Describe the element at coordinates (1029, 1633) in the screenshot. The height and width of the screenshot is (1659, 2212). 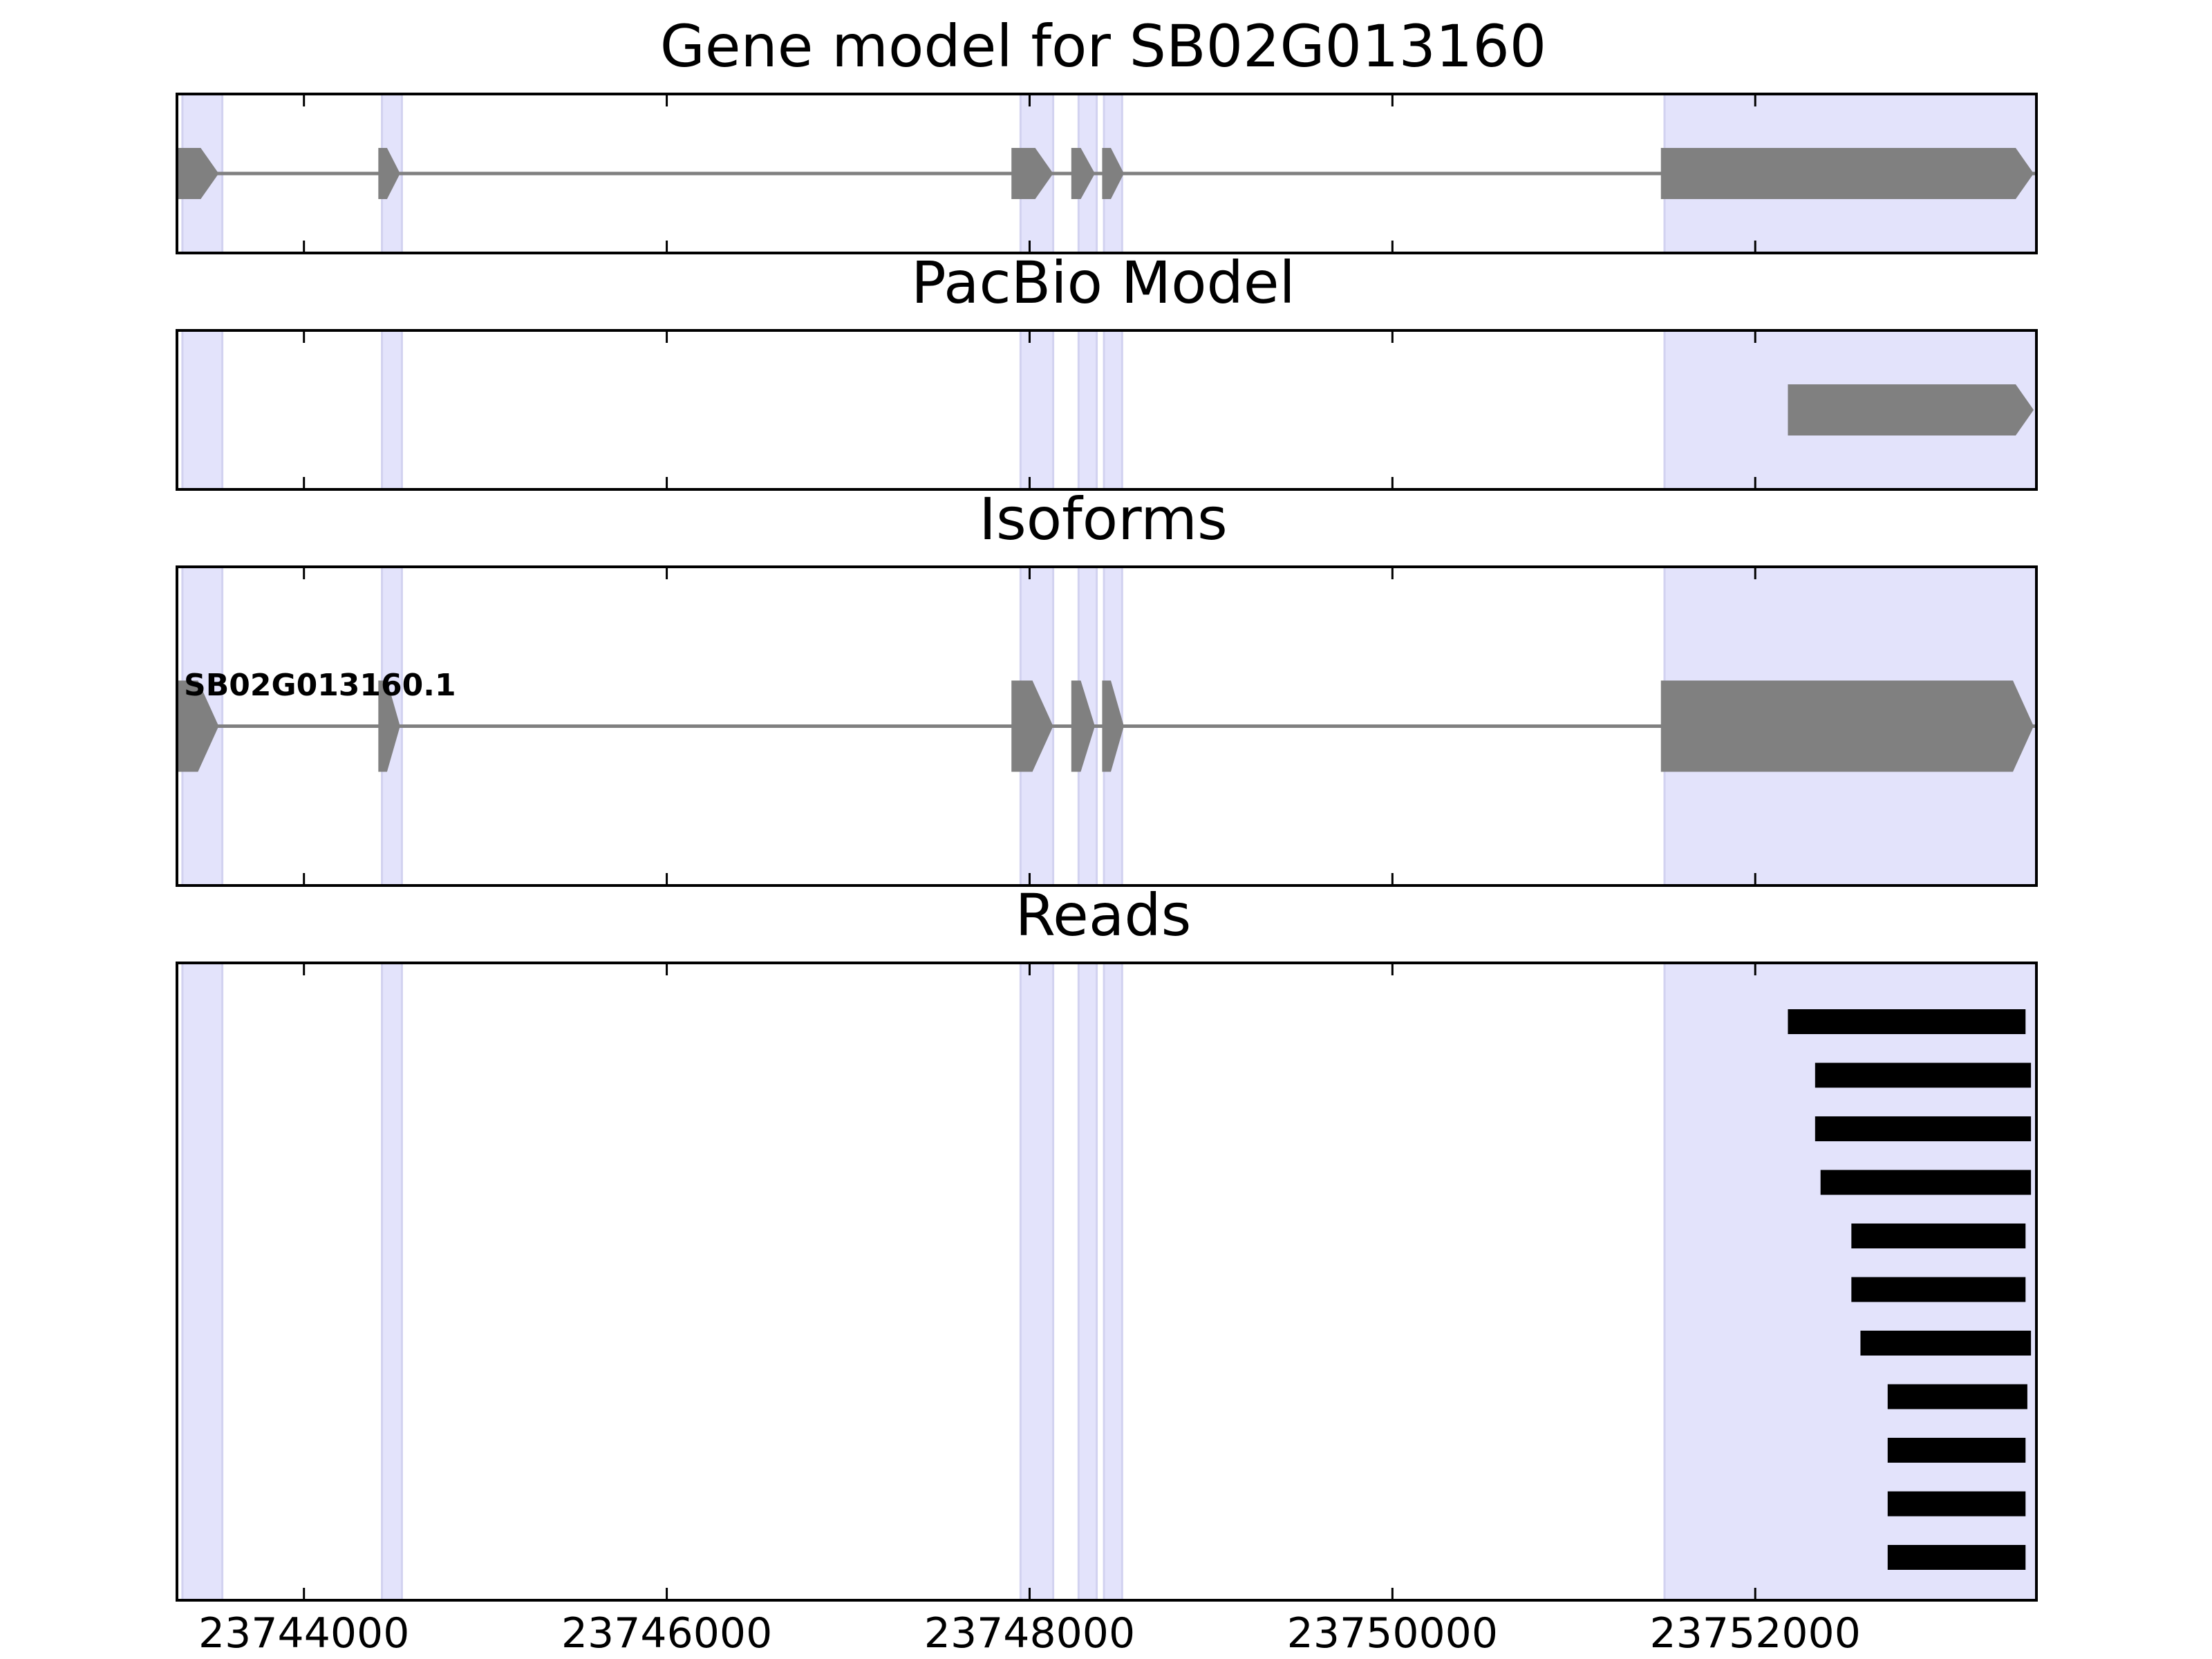
I see `x-tick-label: 23748000` at that location.